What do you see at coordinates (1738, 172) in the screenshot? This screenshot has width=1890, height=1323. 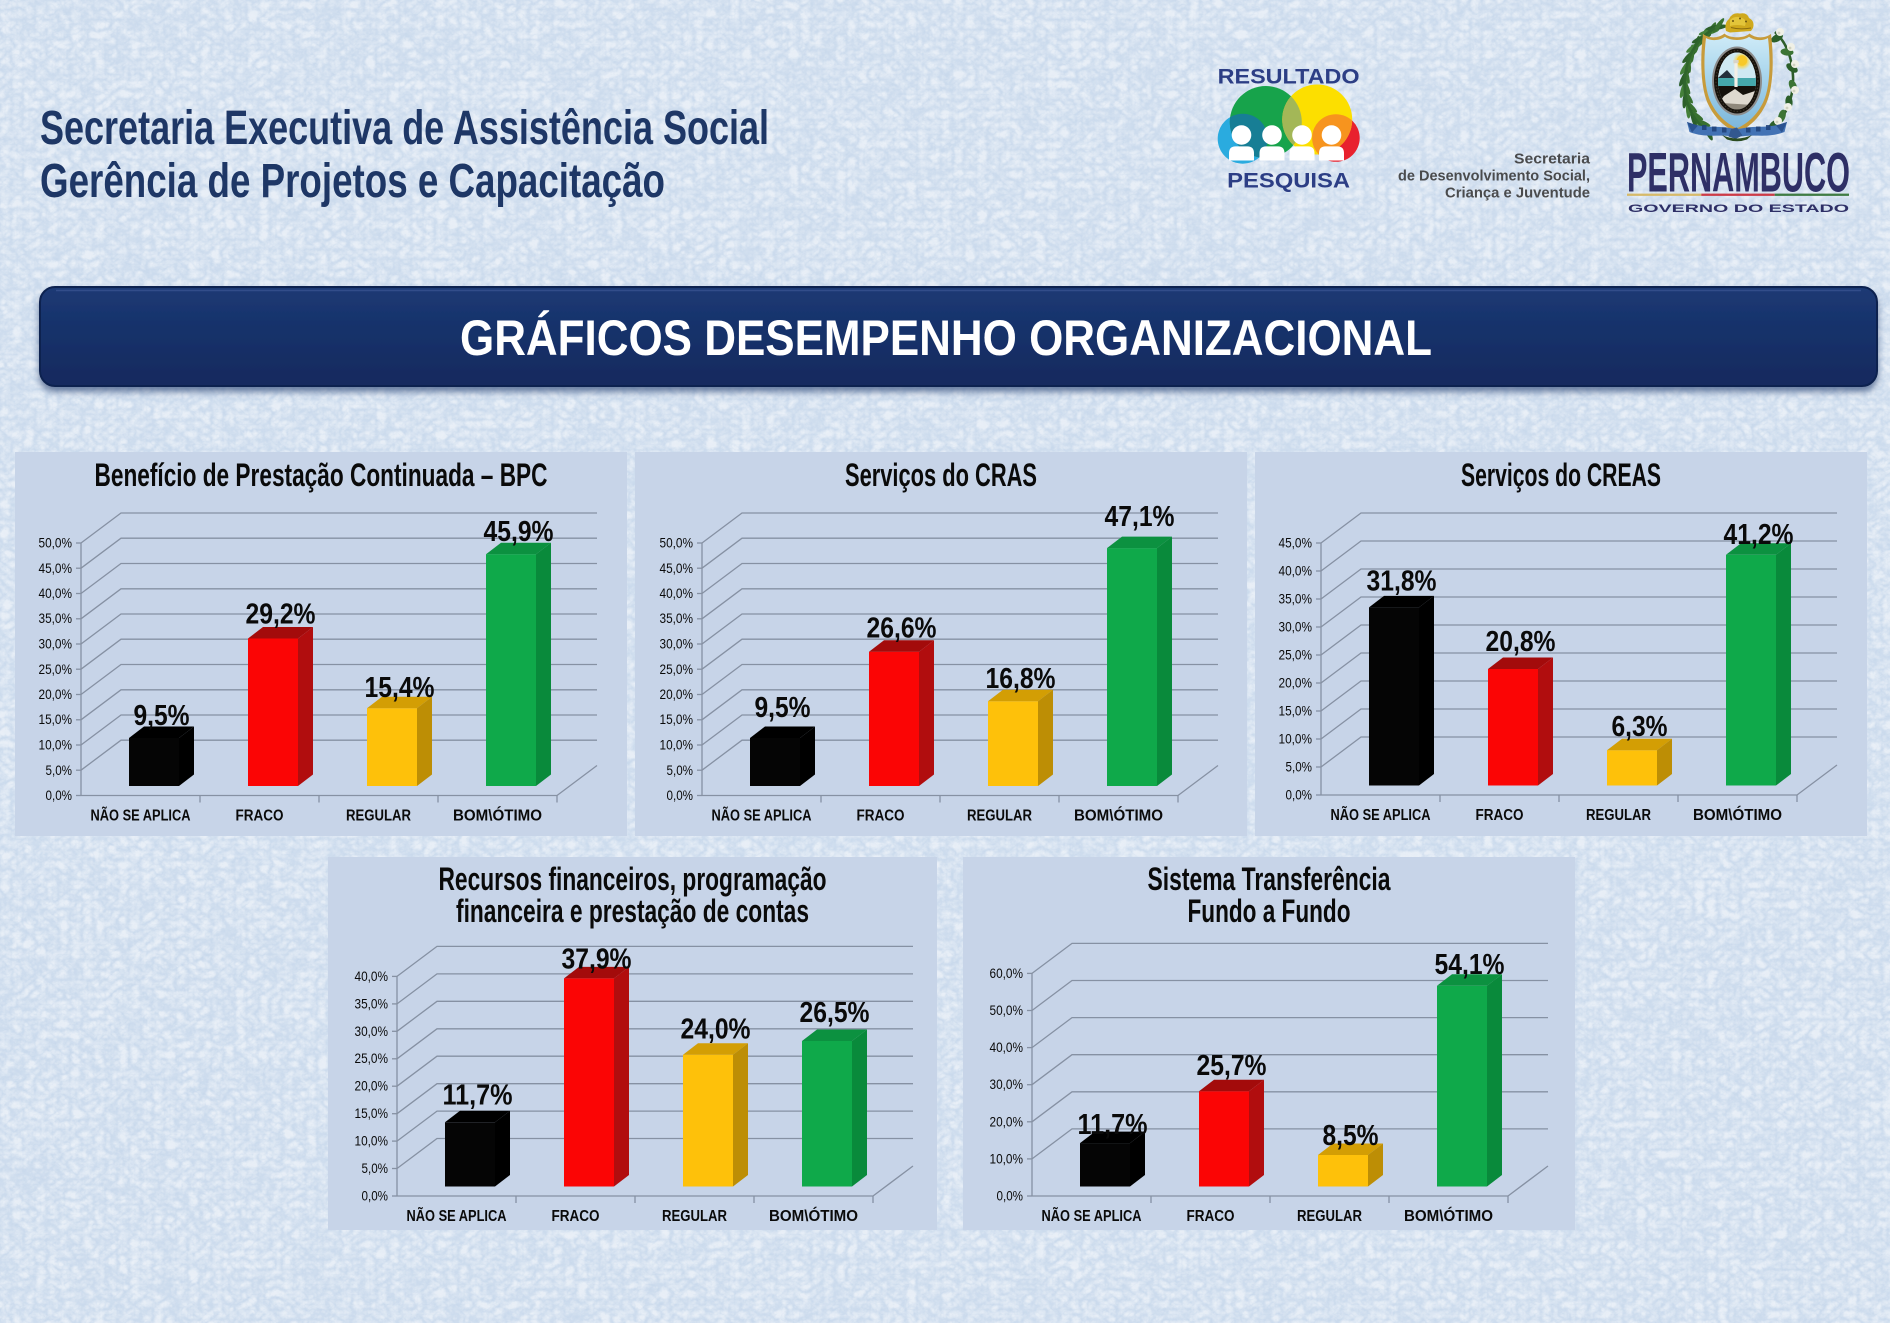 I see `svg-text: PERNAMBUCO` at bounding box center [1738, 172].